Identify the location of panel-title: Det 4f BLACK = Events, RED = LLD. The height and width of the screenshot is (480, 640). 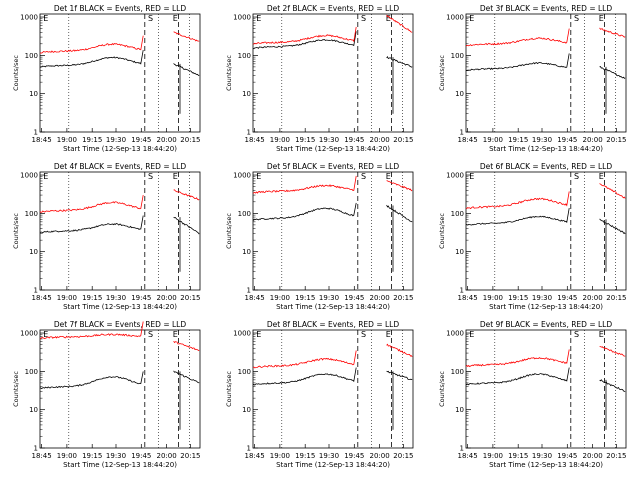
(120, 166).